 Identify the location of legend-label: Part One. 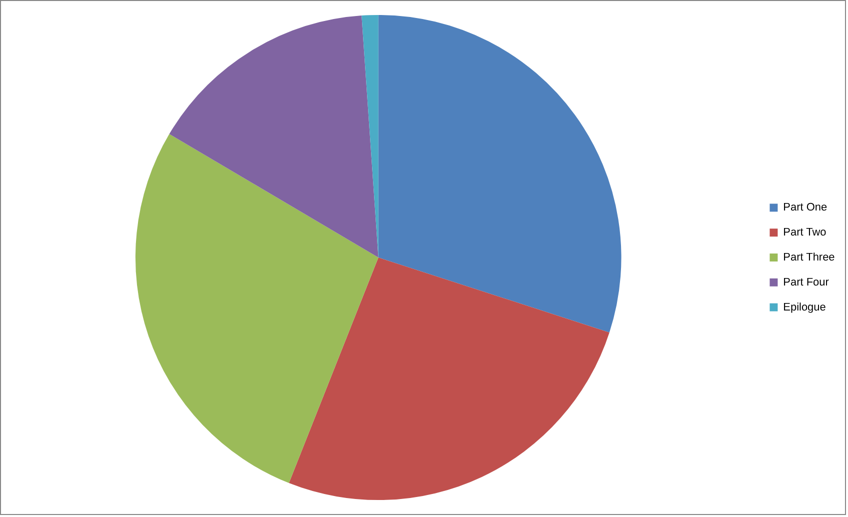
(805, 208).